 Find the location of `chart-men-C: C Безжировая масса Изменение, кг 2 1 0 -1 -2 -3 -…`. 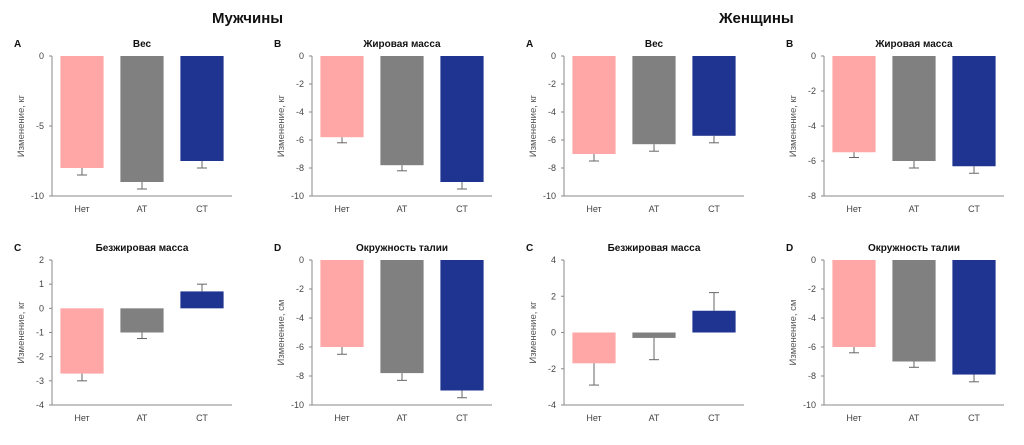

chart-men-C: C Безжировая масса Изменение, кг 2 1 0 -1 -2 -3 -… is located at coordinates (123, 333).